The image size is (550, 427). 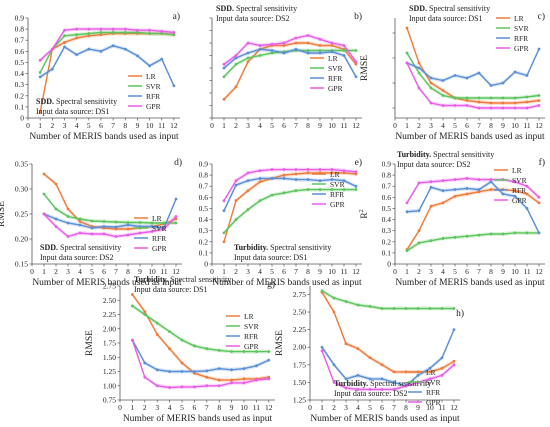 I want to click on y-tick-label: 0.9, so click(x=204, y=164).